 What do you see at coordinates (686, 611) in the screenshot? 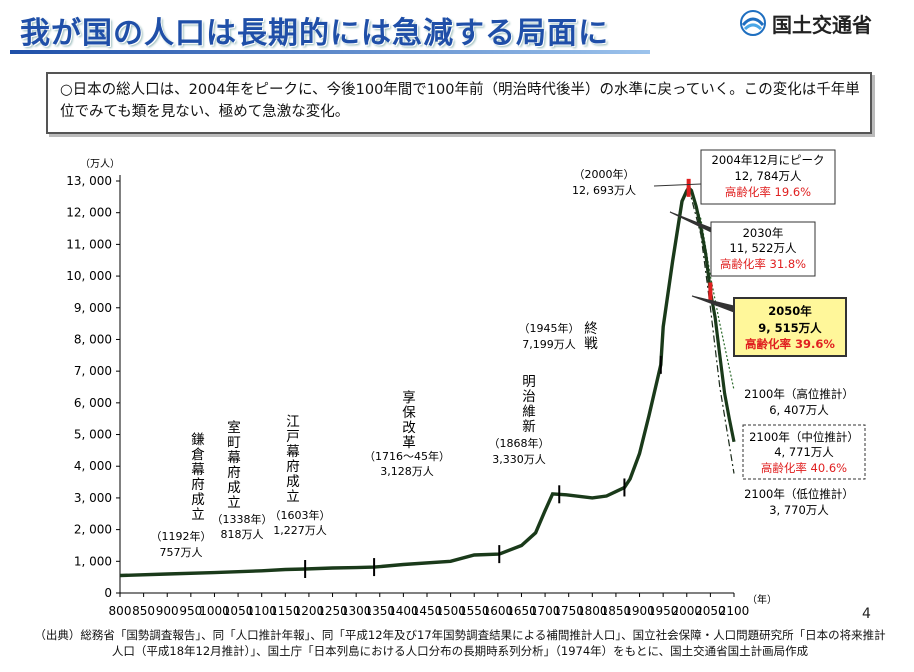
I see `x-tick-label: 2000` at bounding box center [686, 611].